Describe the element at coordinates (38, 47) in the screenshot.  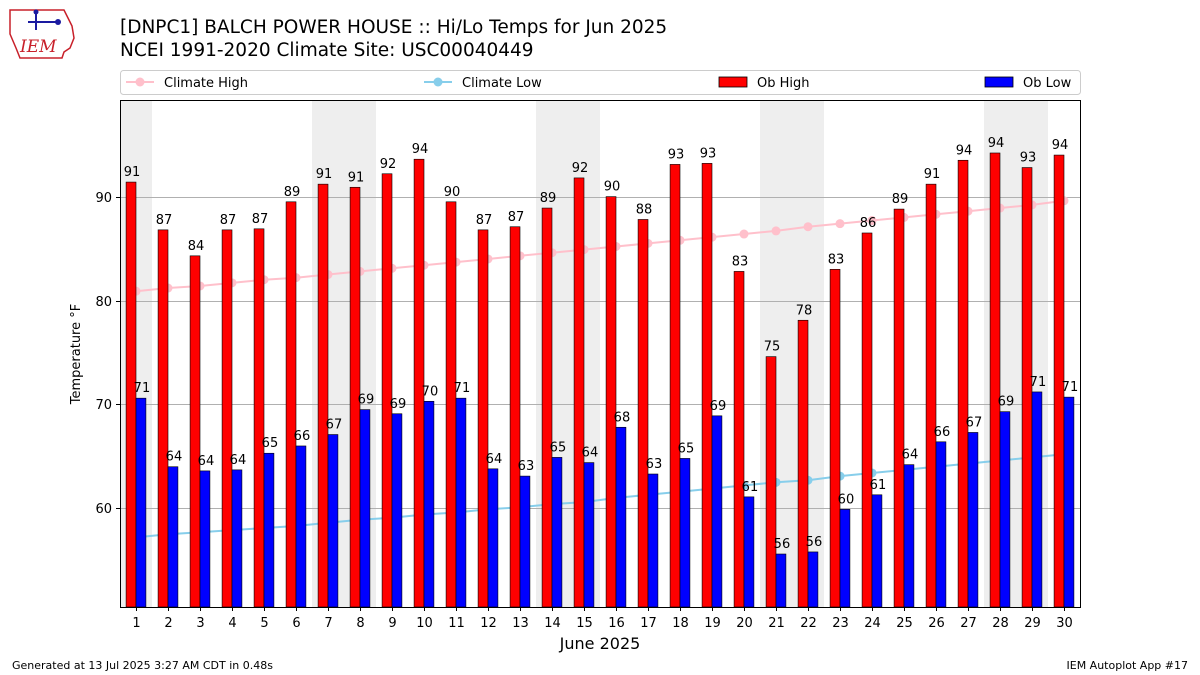
I see `logo-text: IEM` at that location.